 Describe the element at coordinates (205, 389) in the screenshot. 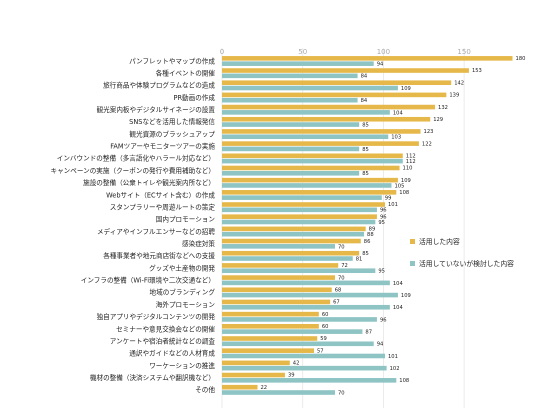

I see `category-label: その他` at that location.